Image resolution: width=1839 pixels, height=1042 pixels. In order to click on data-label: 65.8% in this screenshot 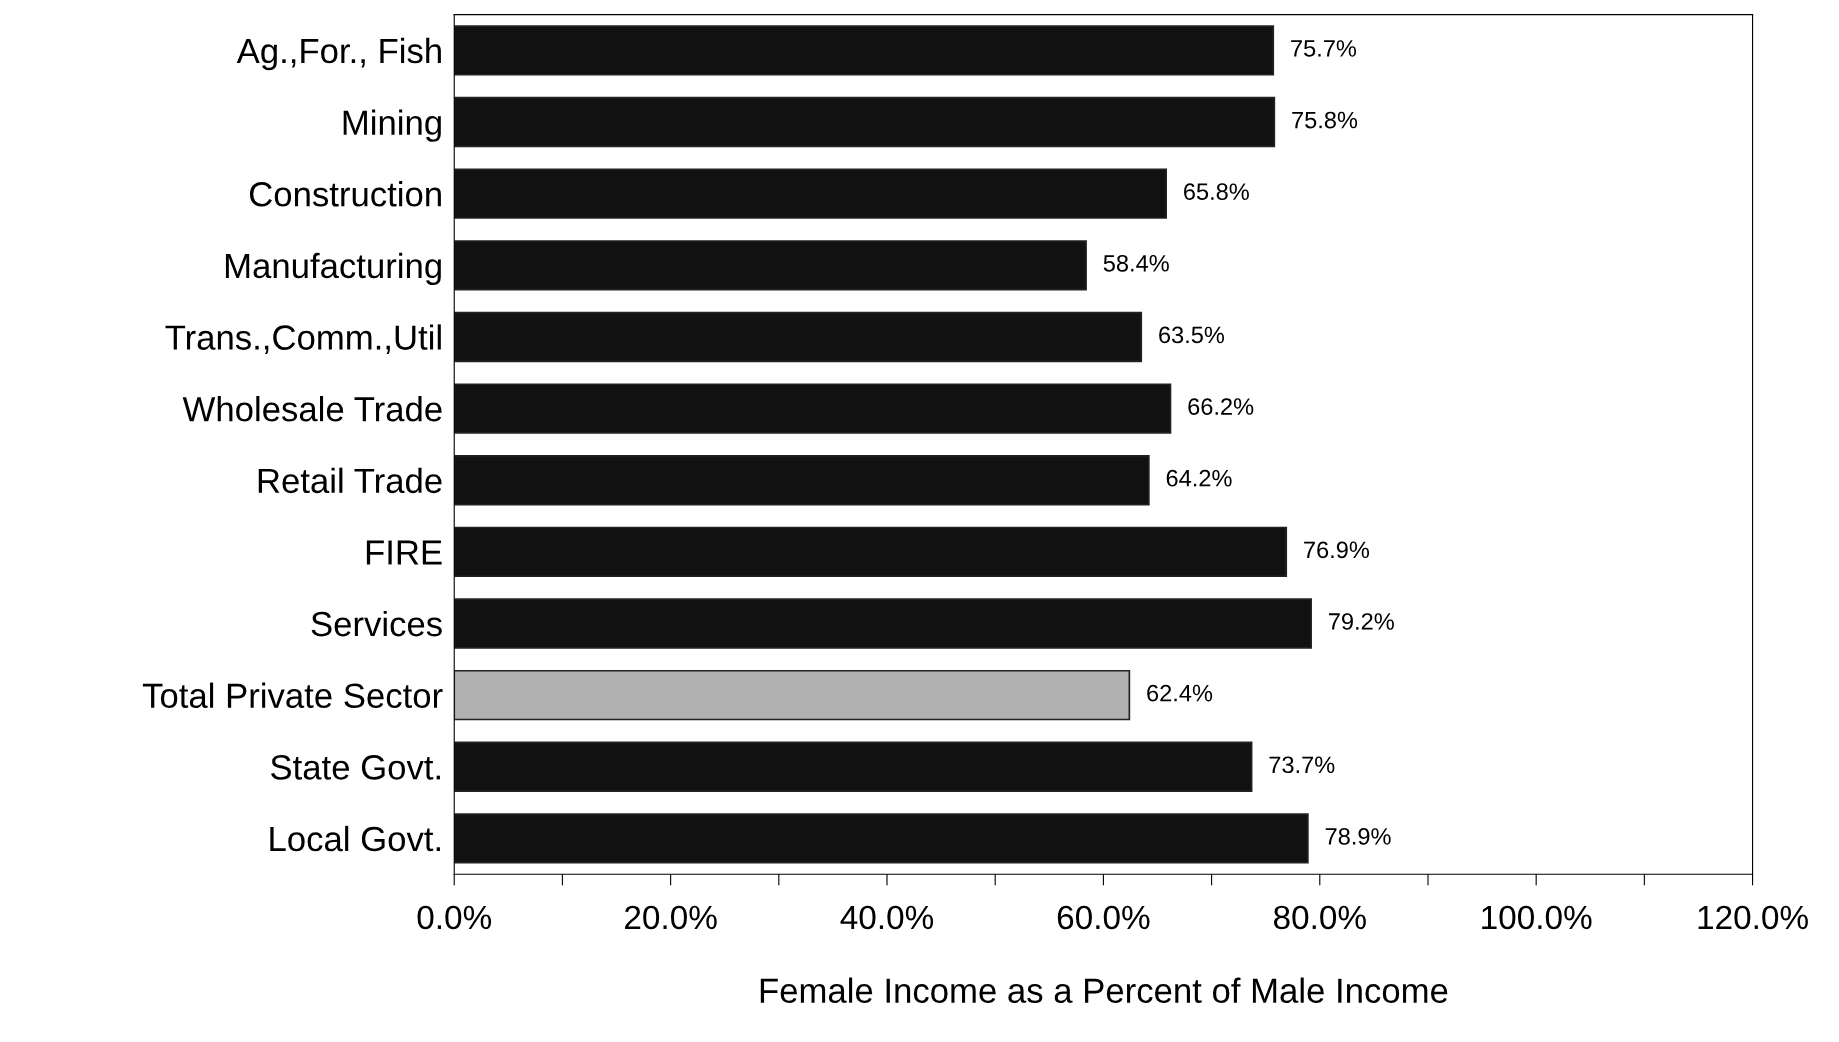, I will do `click(1216, 192)`.